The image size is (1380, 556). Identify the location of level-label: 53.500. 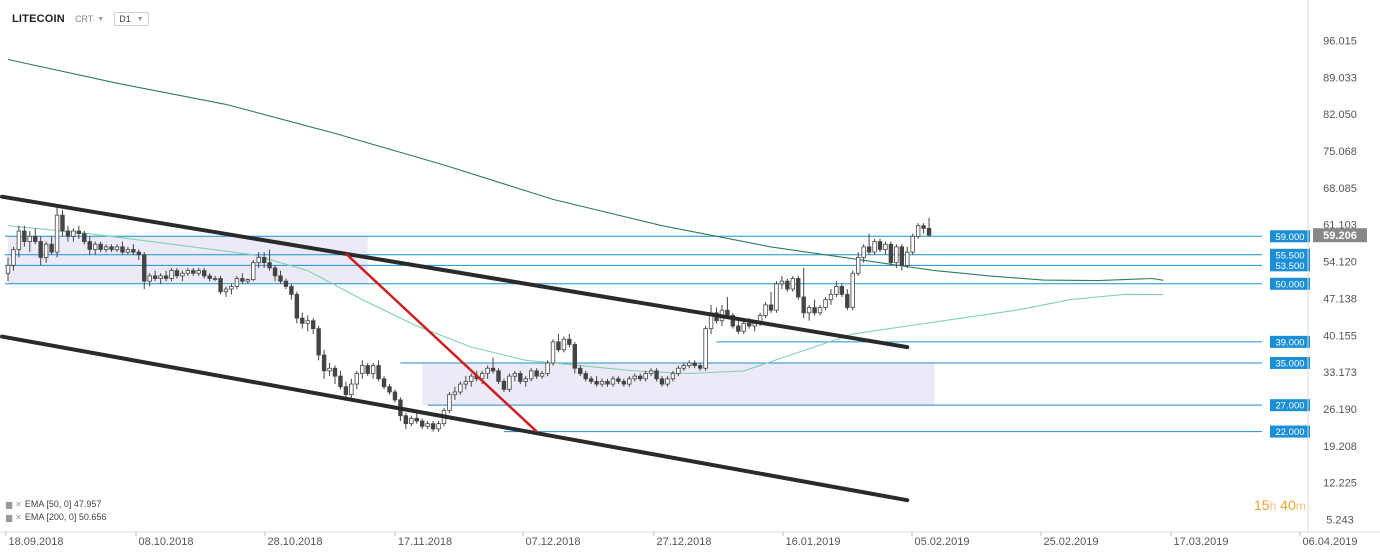
(1289, 266).